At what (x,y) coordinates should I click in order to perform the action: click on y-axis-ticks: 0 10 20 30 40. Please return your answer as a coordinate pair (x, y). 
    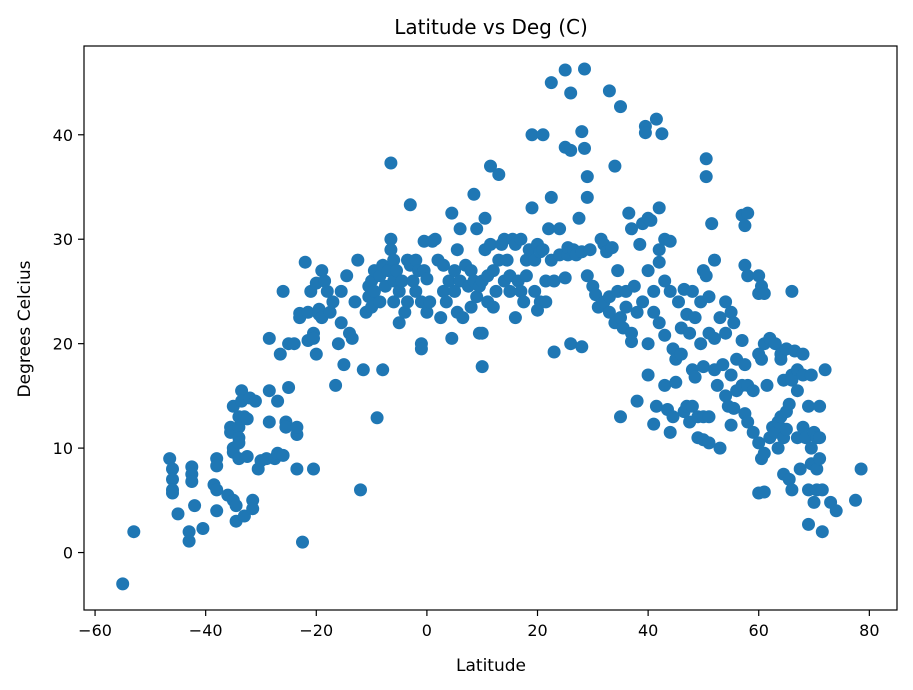
    Looking at the image, I should click on (68, 344).